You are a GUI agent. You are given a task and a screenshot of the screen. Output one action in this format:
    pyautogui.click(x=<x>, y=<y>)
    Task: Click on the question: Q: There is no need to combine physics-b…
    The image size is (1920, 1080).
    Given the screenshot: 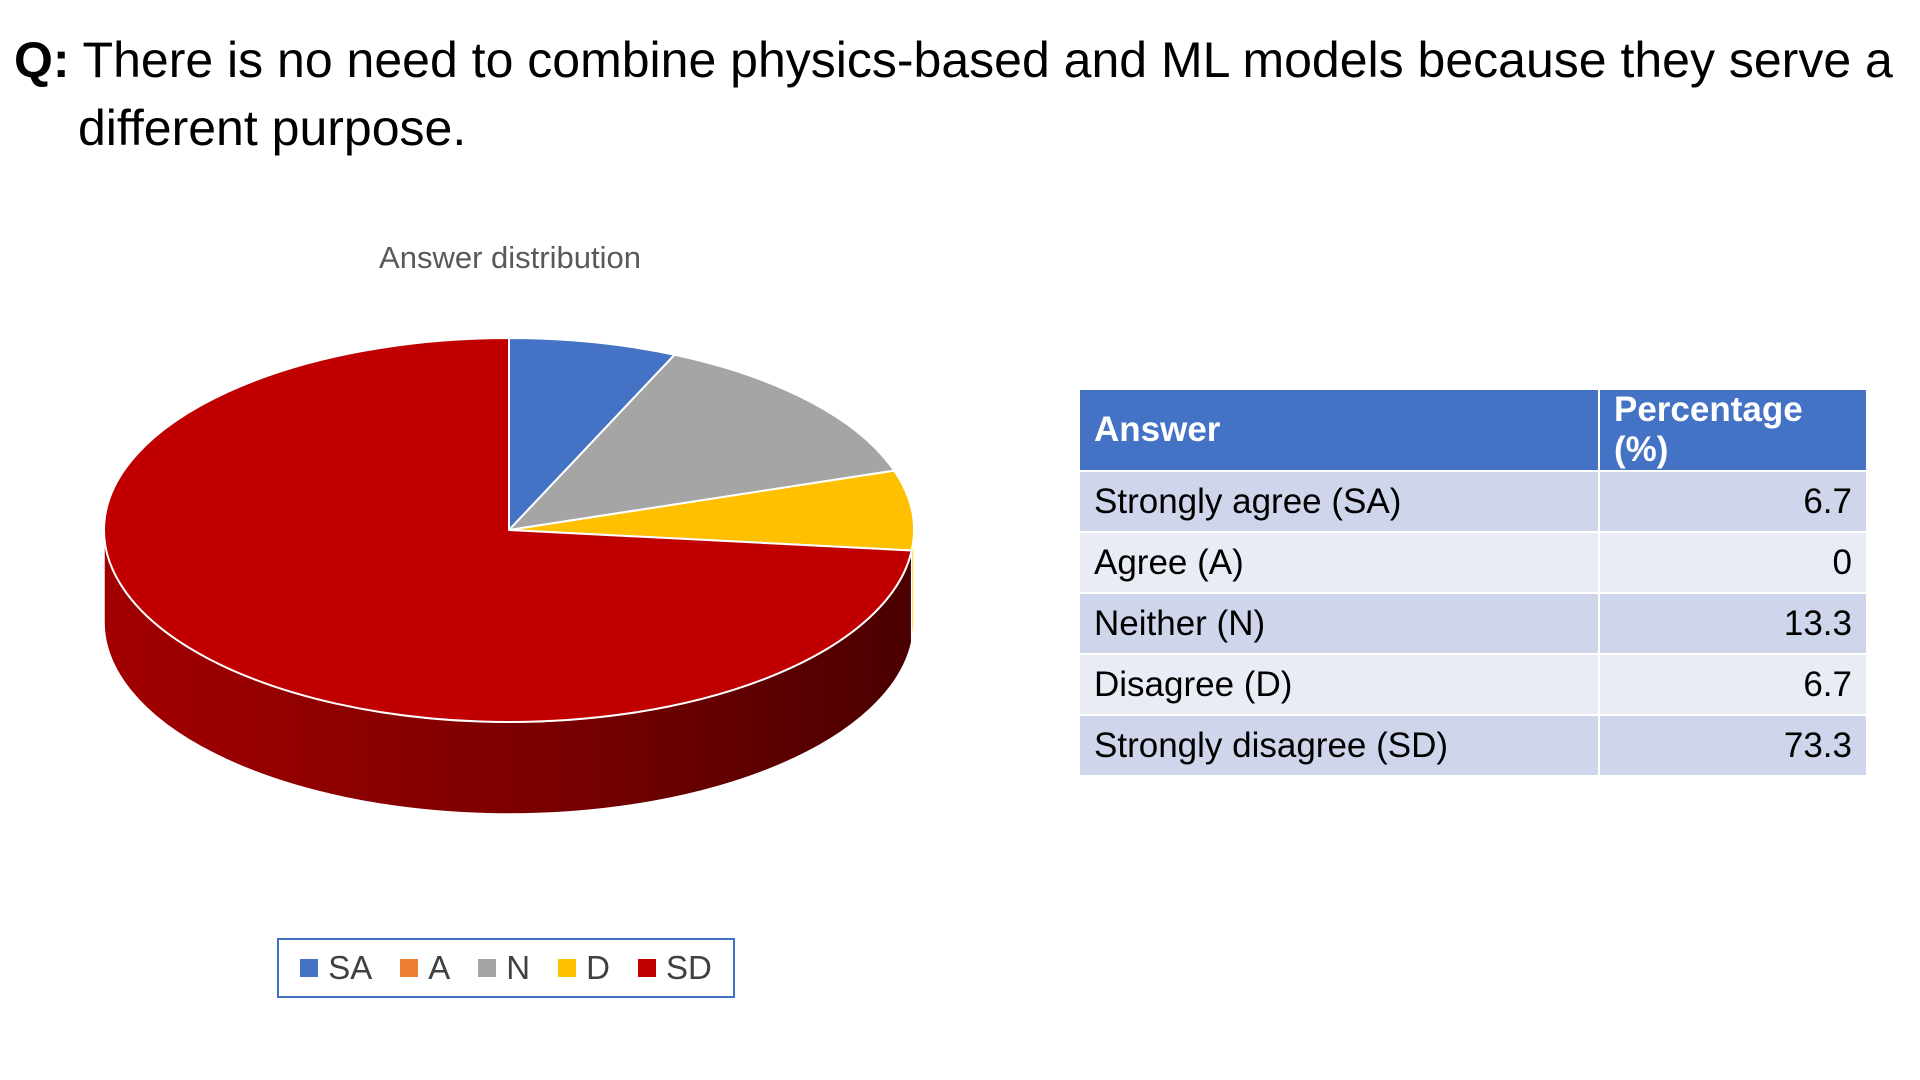 What is the action you would take?
    pyautogui.click(x=967, y=94)
    